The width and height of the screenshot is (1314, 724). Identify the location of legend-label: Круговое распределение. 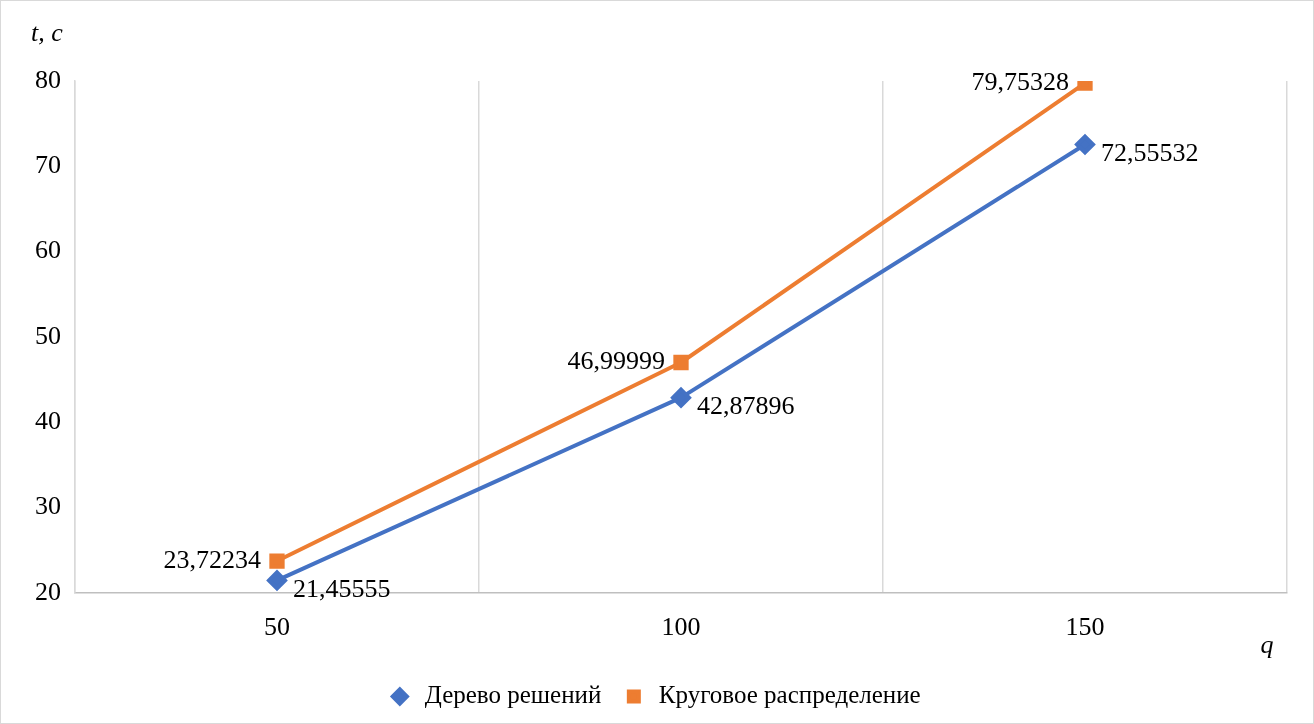
(789, 695).